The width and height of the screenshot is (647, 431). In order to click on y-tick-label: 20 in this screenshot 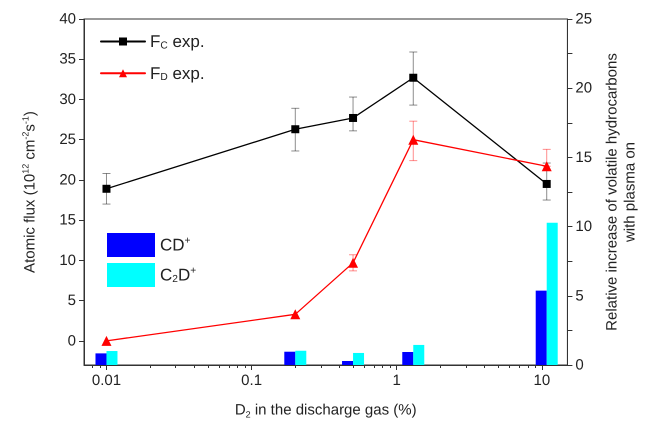, I will do `click(67, 179)`.